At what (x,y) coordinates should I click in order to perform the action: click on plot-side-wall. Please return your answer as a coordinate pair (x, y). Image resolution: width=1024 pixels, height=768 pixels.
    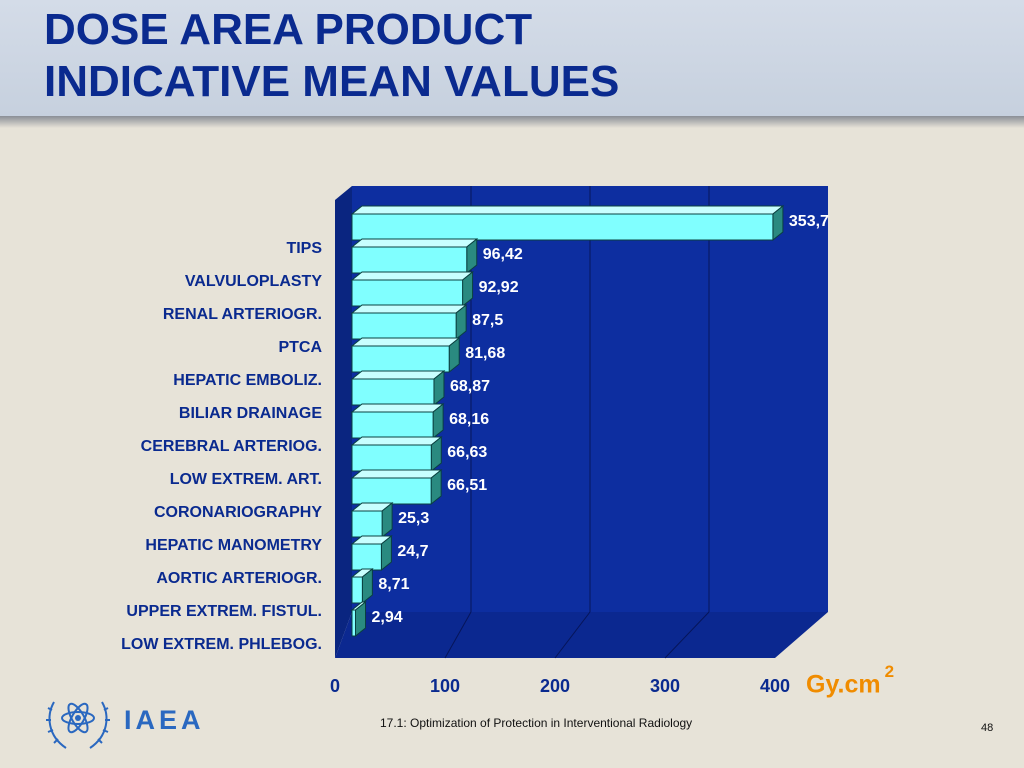
    Looking at the image, I should click on (343, 422).